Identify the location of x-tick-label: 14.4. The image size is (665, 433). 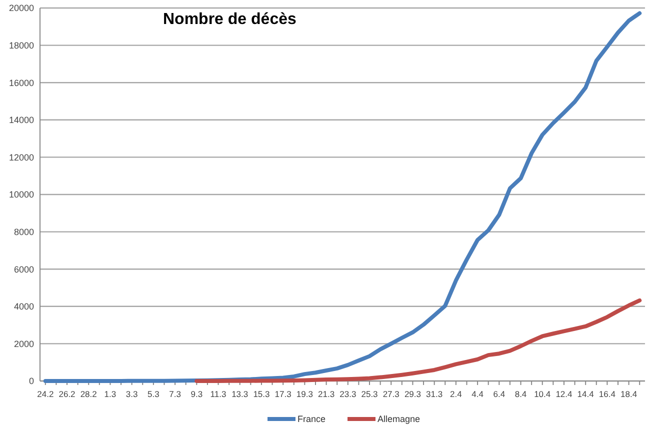
(585, 394).